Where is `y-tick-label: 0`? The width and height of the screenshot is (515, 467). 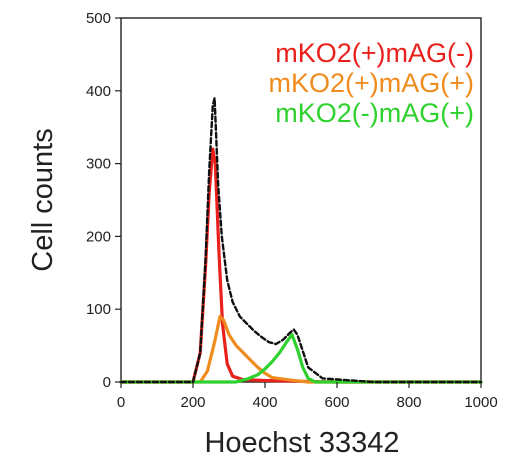
y-tick-label: 0 is located at coordinates (107, 382).